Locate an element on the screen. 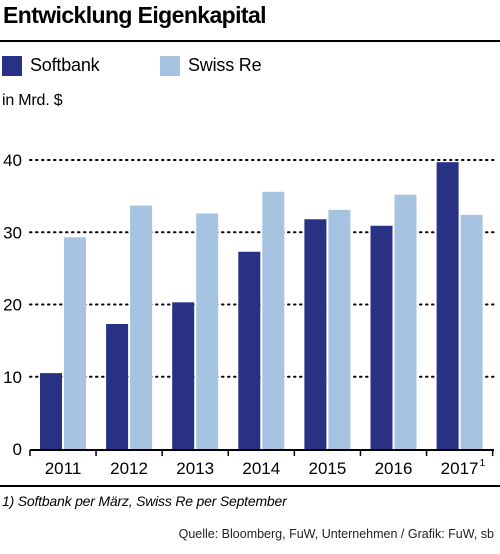 Image resolution: width=500 pixels, height=554 pixels. x-tick-label-2011: 2011 is located at coordinates (63, 468).